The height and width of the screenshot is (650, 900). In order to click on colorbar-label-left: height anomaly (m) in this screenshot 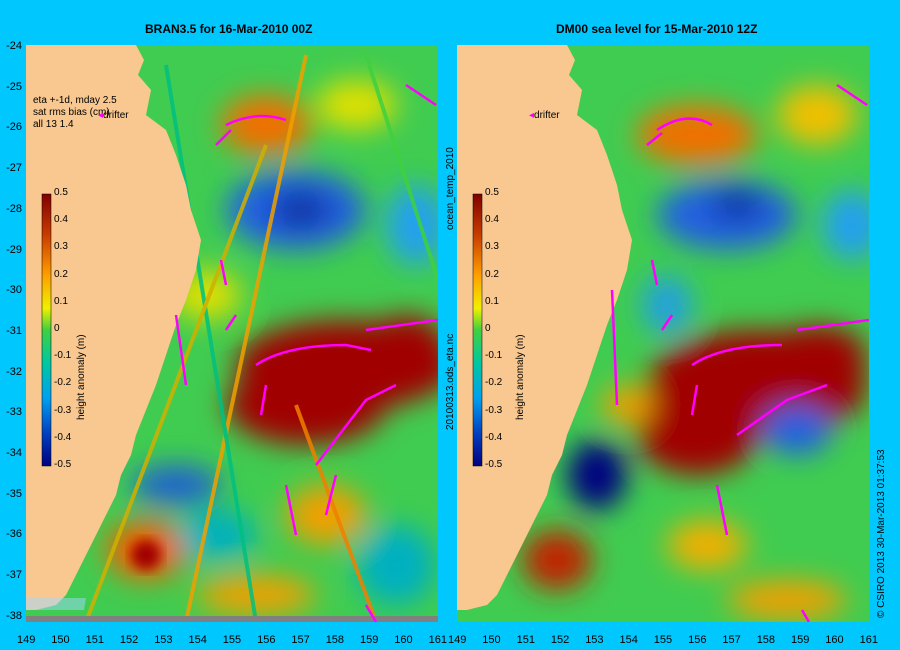, I will do `click(81, 377)`.